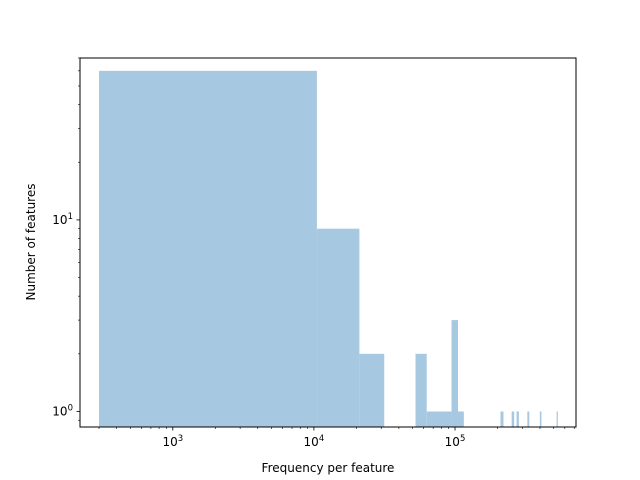  I want to click on x-tick-label-2: 105, so click(455, 441).